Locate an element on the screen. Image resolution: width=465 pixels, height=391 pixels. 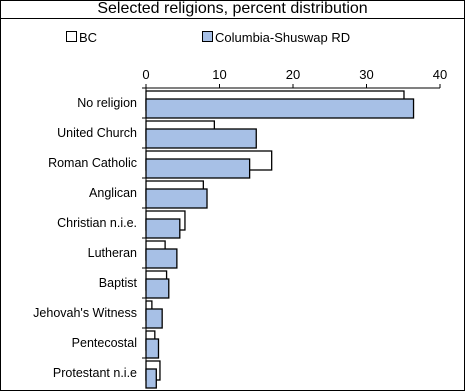
legend-item-bc: BC is located at coordinates (81, 38).